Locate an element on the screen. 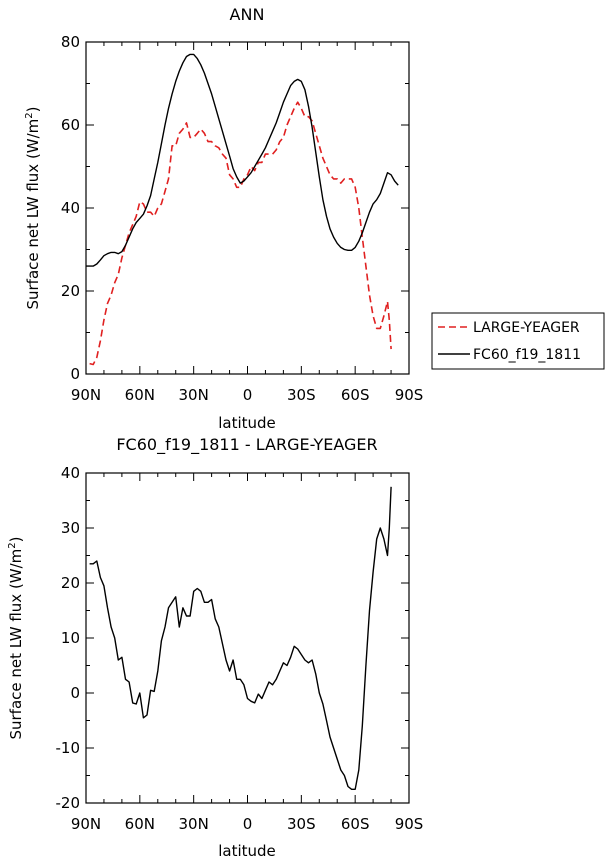  legend: LARGE-YEAGER FC60_f19_1811 is located at coordinates (518, 341).